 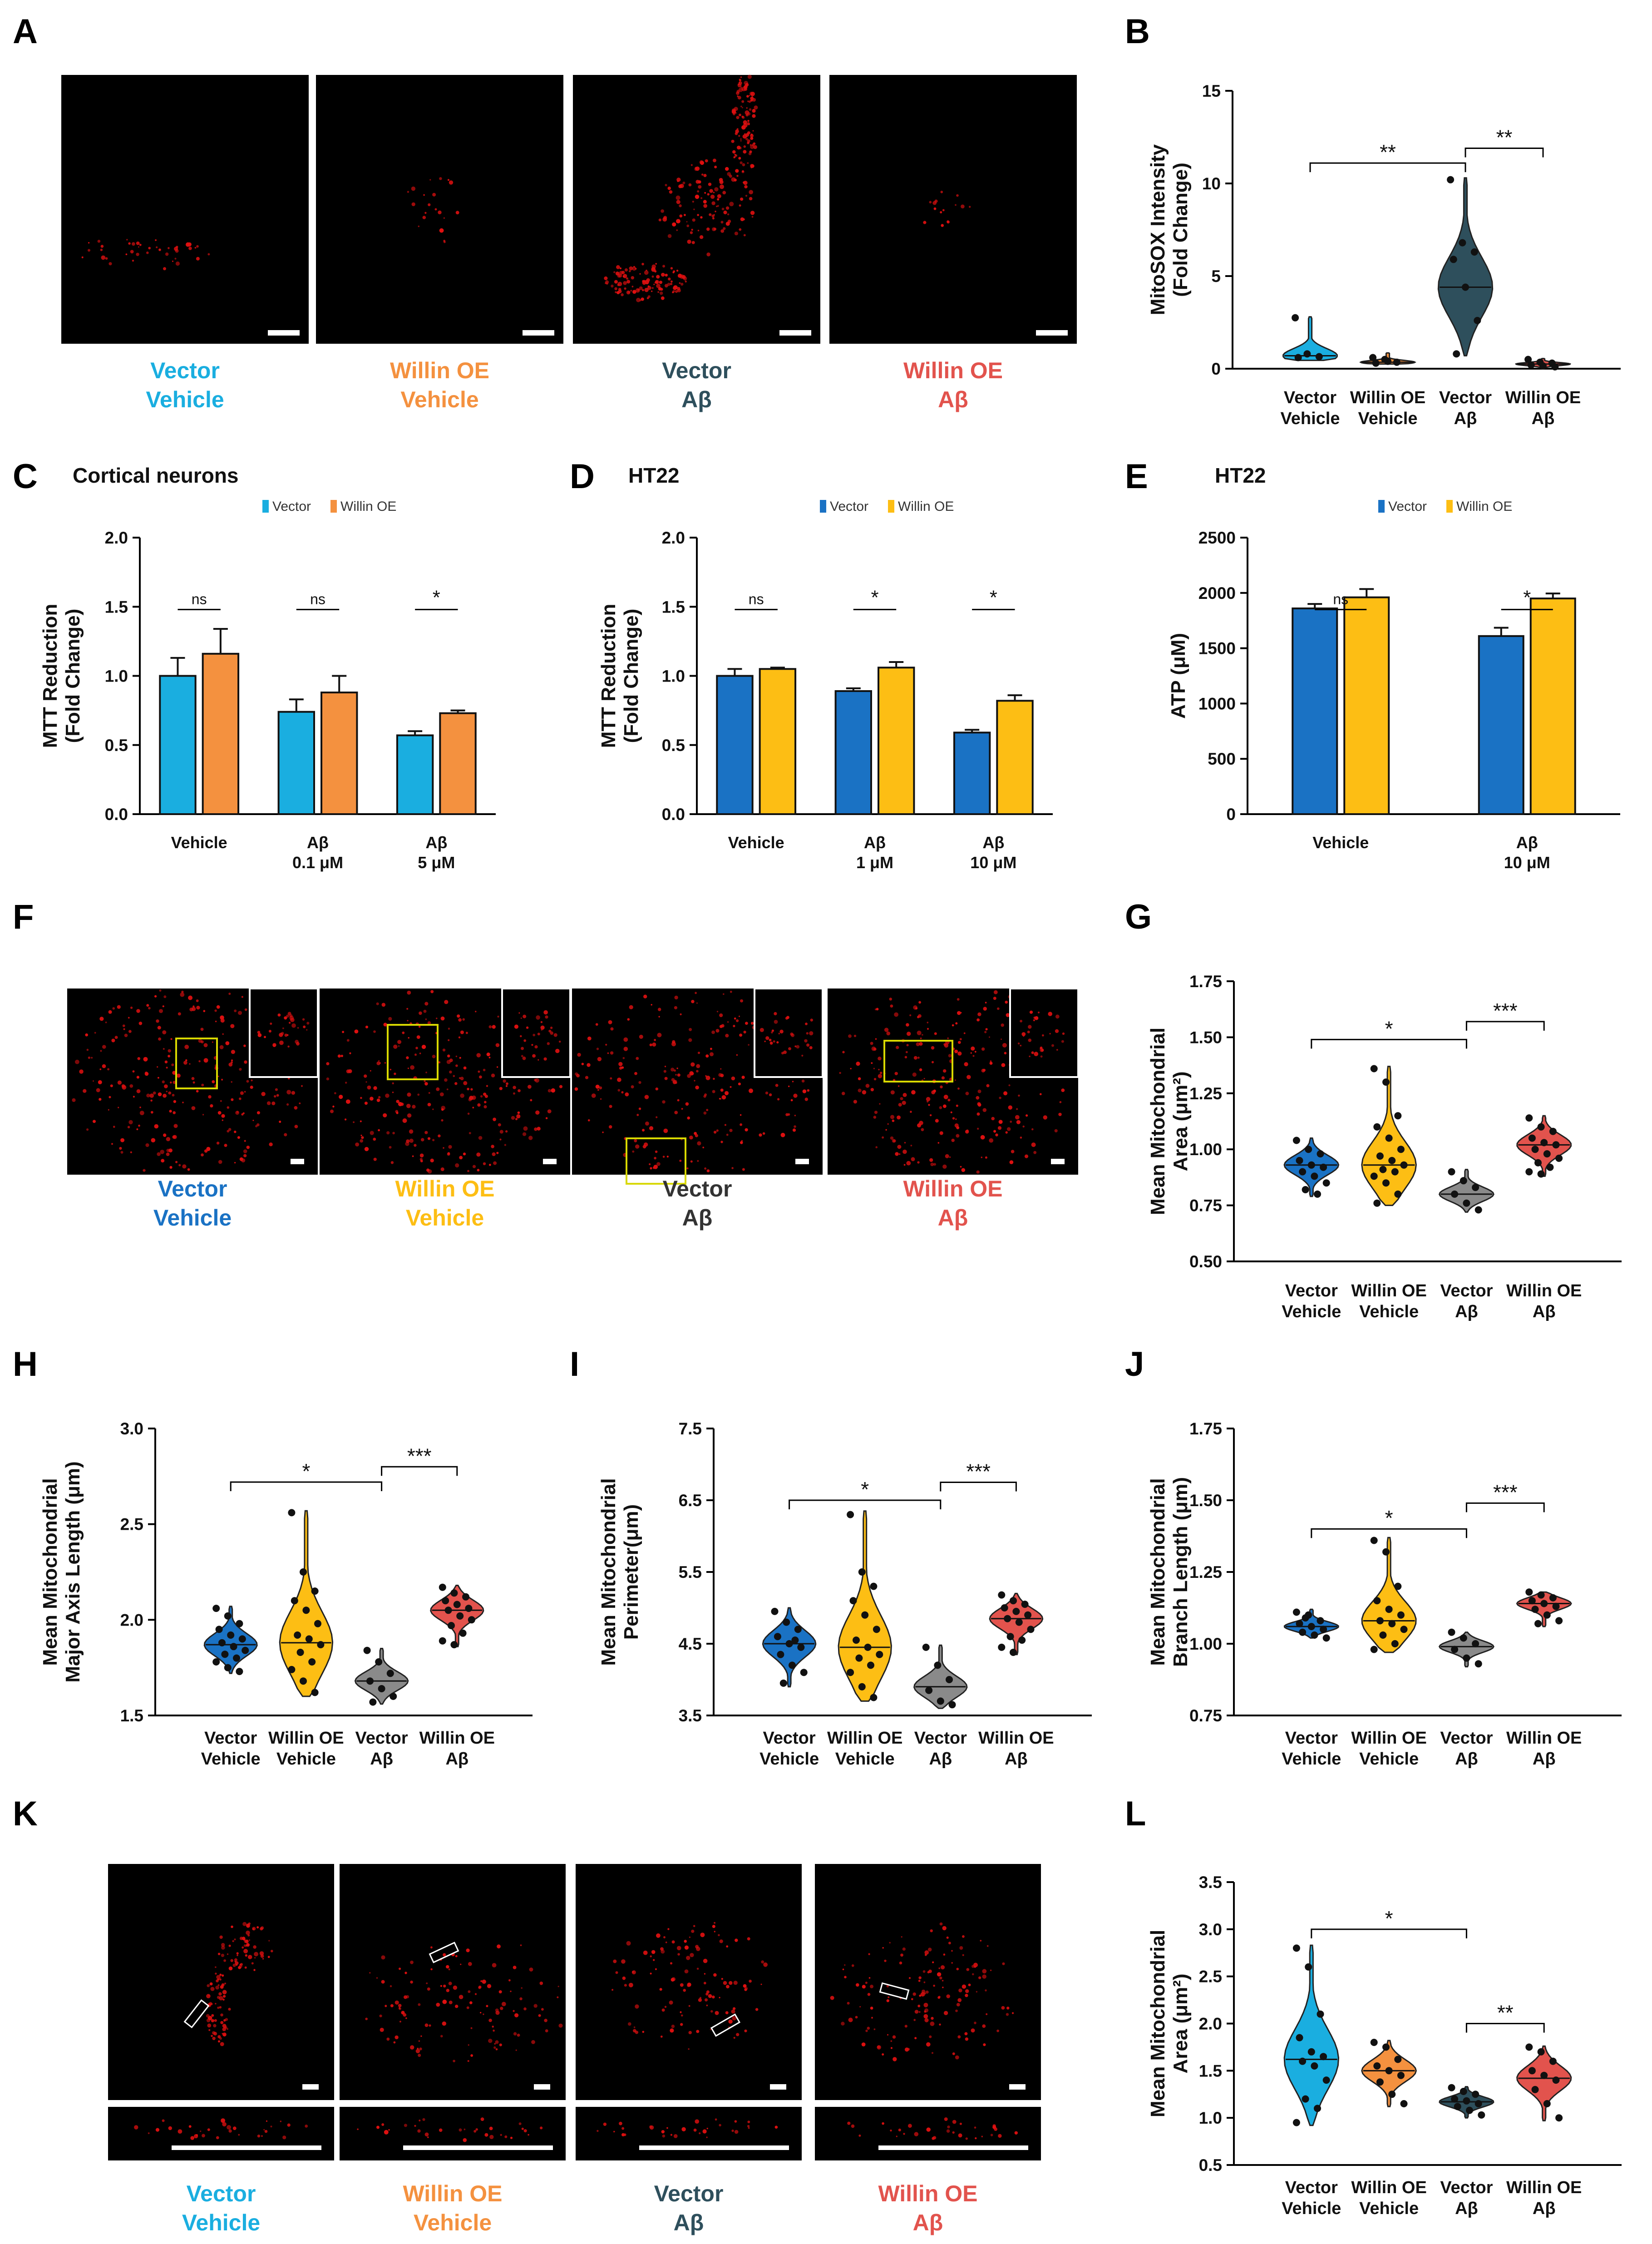 What do you see at coordinates (979, 1471) in the screenshot?
I see `significance-label: ***` at bounding box center [979, 1471].